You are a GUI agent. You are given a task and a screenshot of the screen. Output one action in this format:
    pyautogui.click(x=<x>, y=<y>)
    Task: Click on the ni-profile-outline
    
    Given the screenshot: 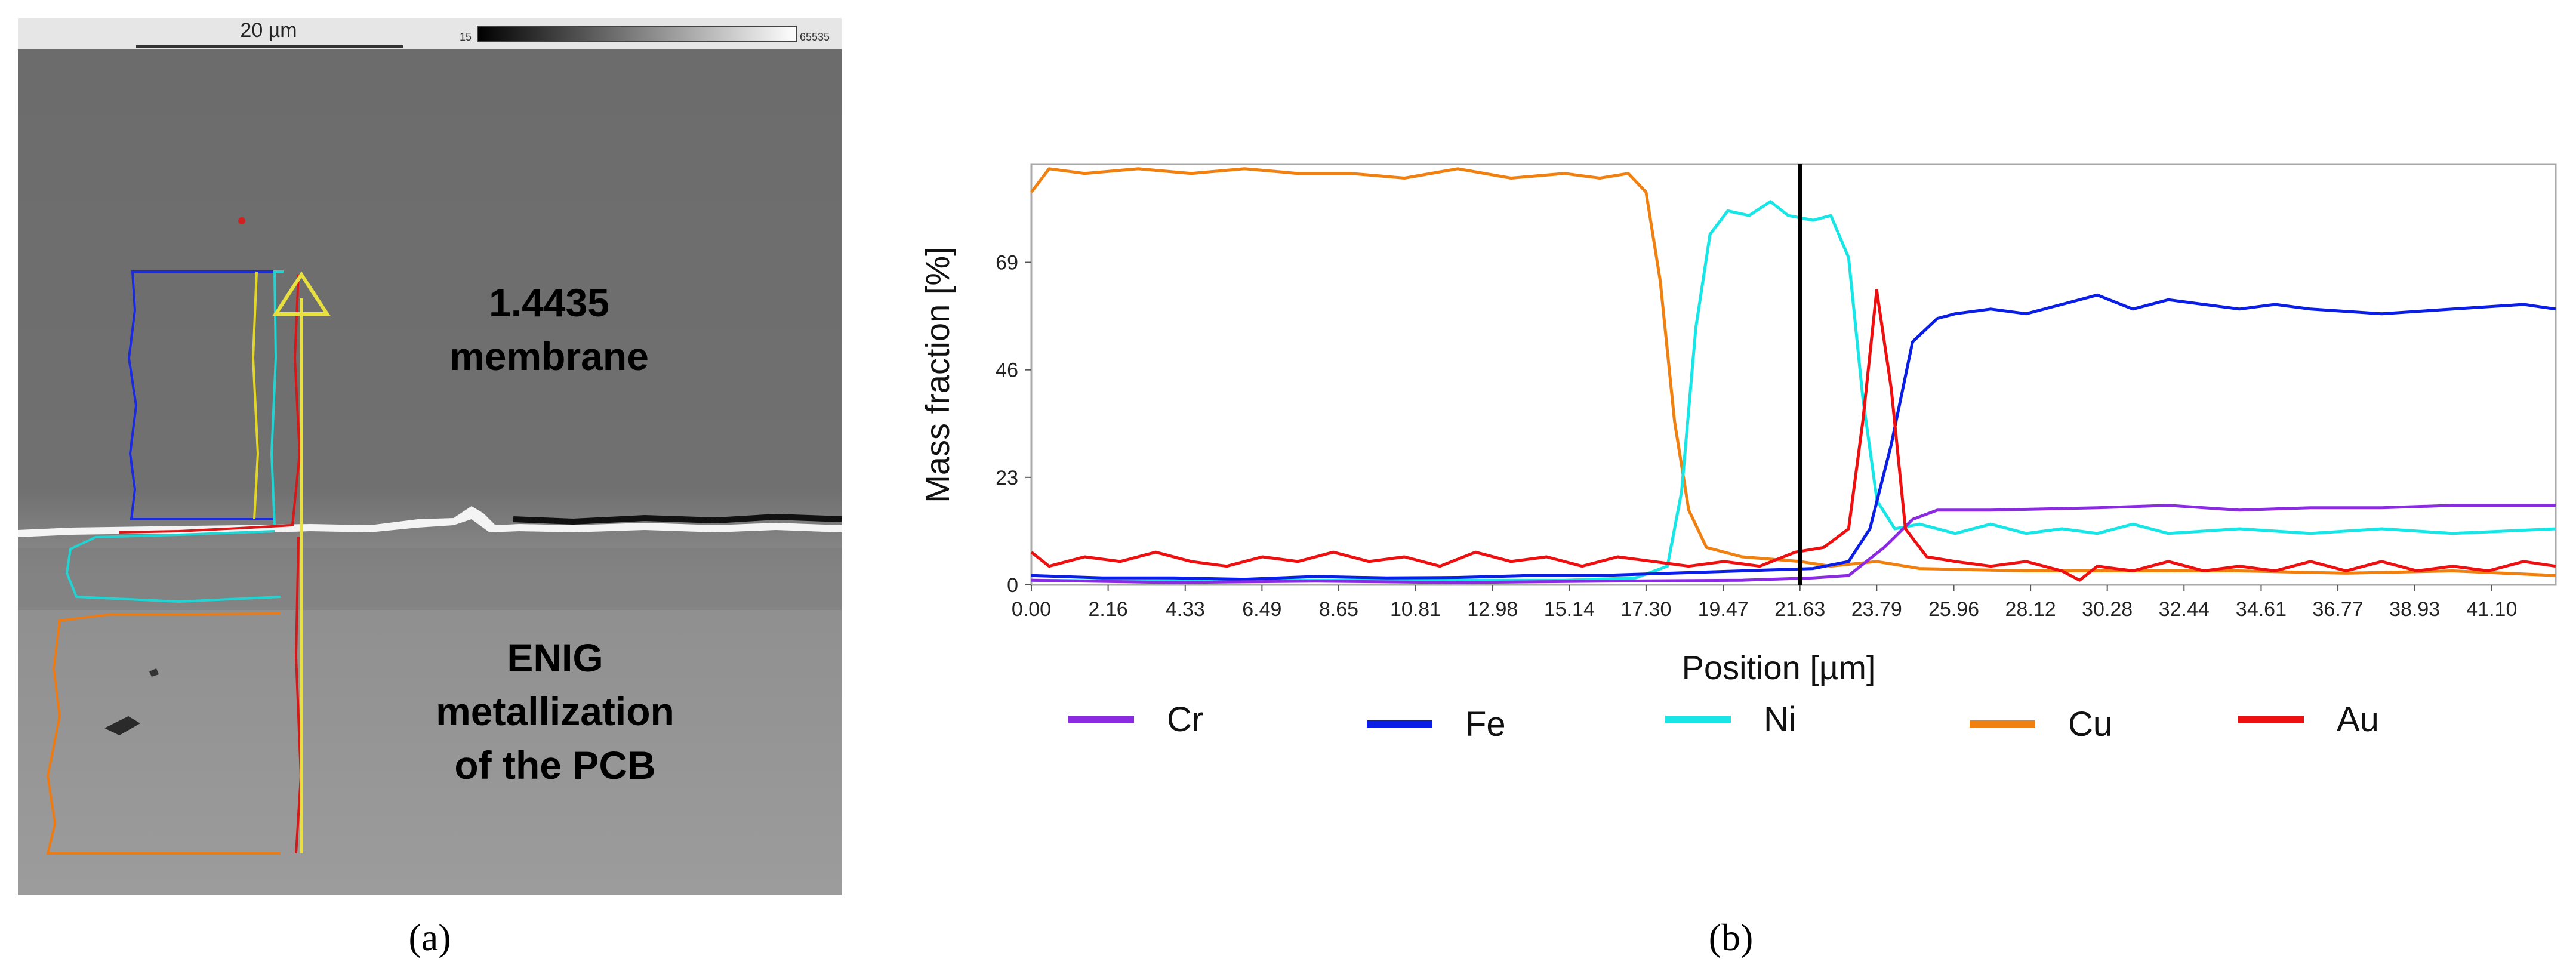 What is the action you would take?
    pyautogui.click(x=173, y=566)
    